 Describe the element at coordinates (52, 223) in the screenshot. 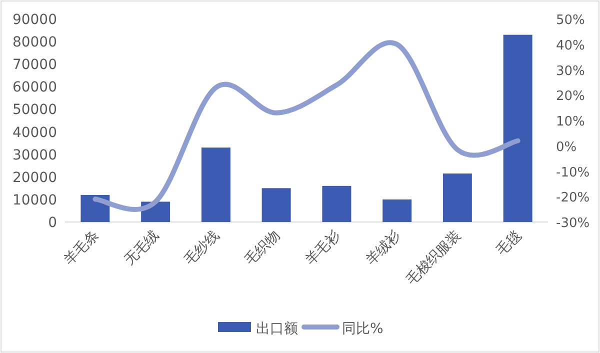

I see `y-tick-label: 0` at that location.